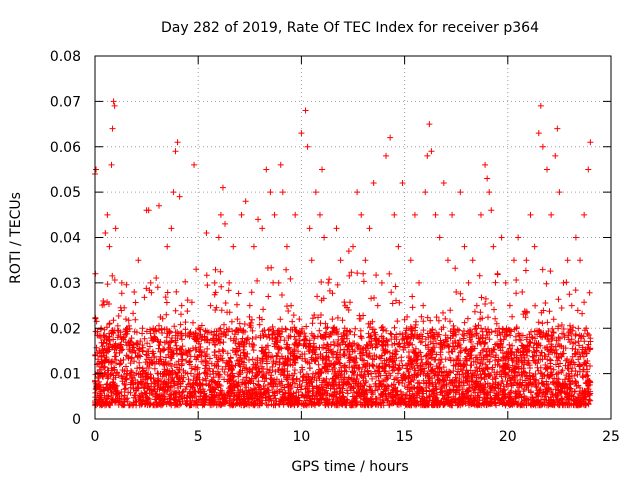 Image resolution: width=640 pixels, height=480 pixels. What do you see at coordinates (611, 437) in the screenshot?
I see `x-tick-label: 25` at bounding box center [611, 437].